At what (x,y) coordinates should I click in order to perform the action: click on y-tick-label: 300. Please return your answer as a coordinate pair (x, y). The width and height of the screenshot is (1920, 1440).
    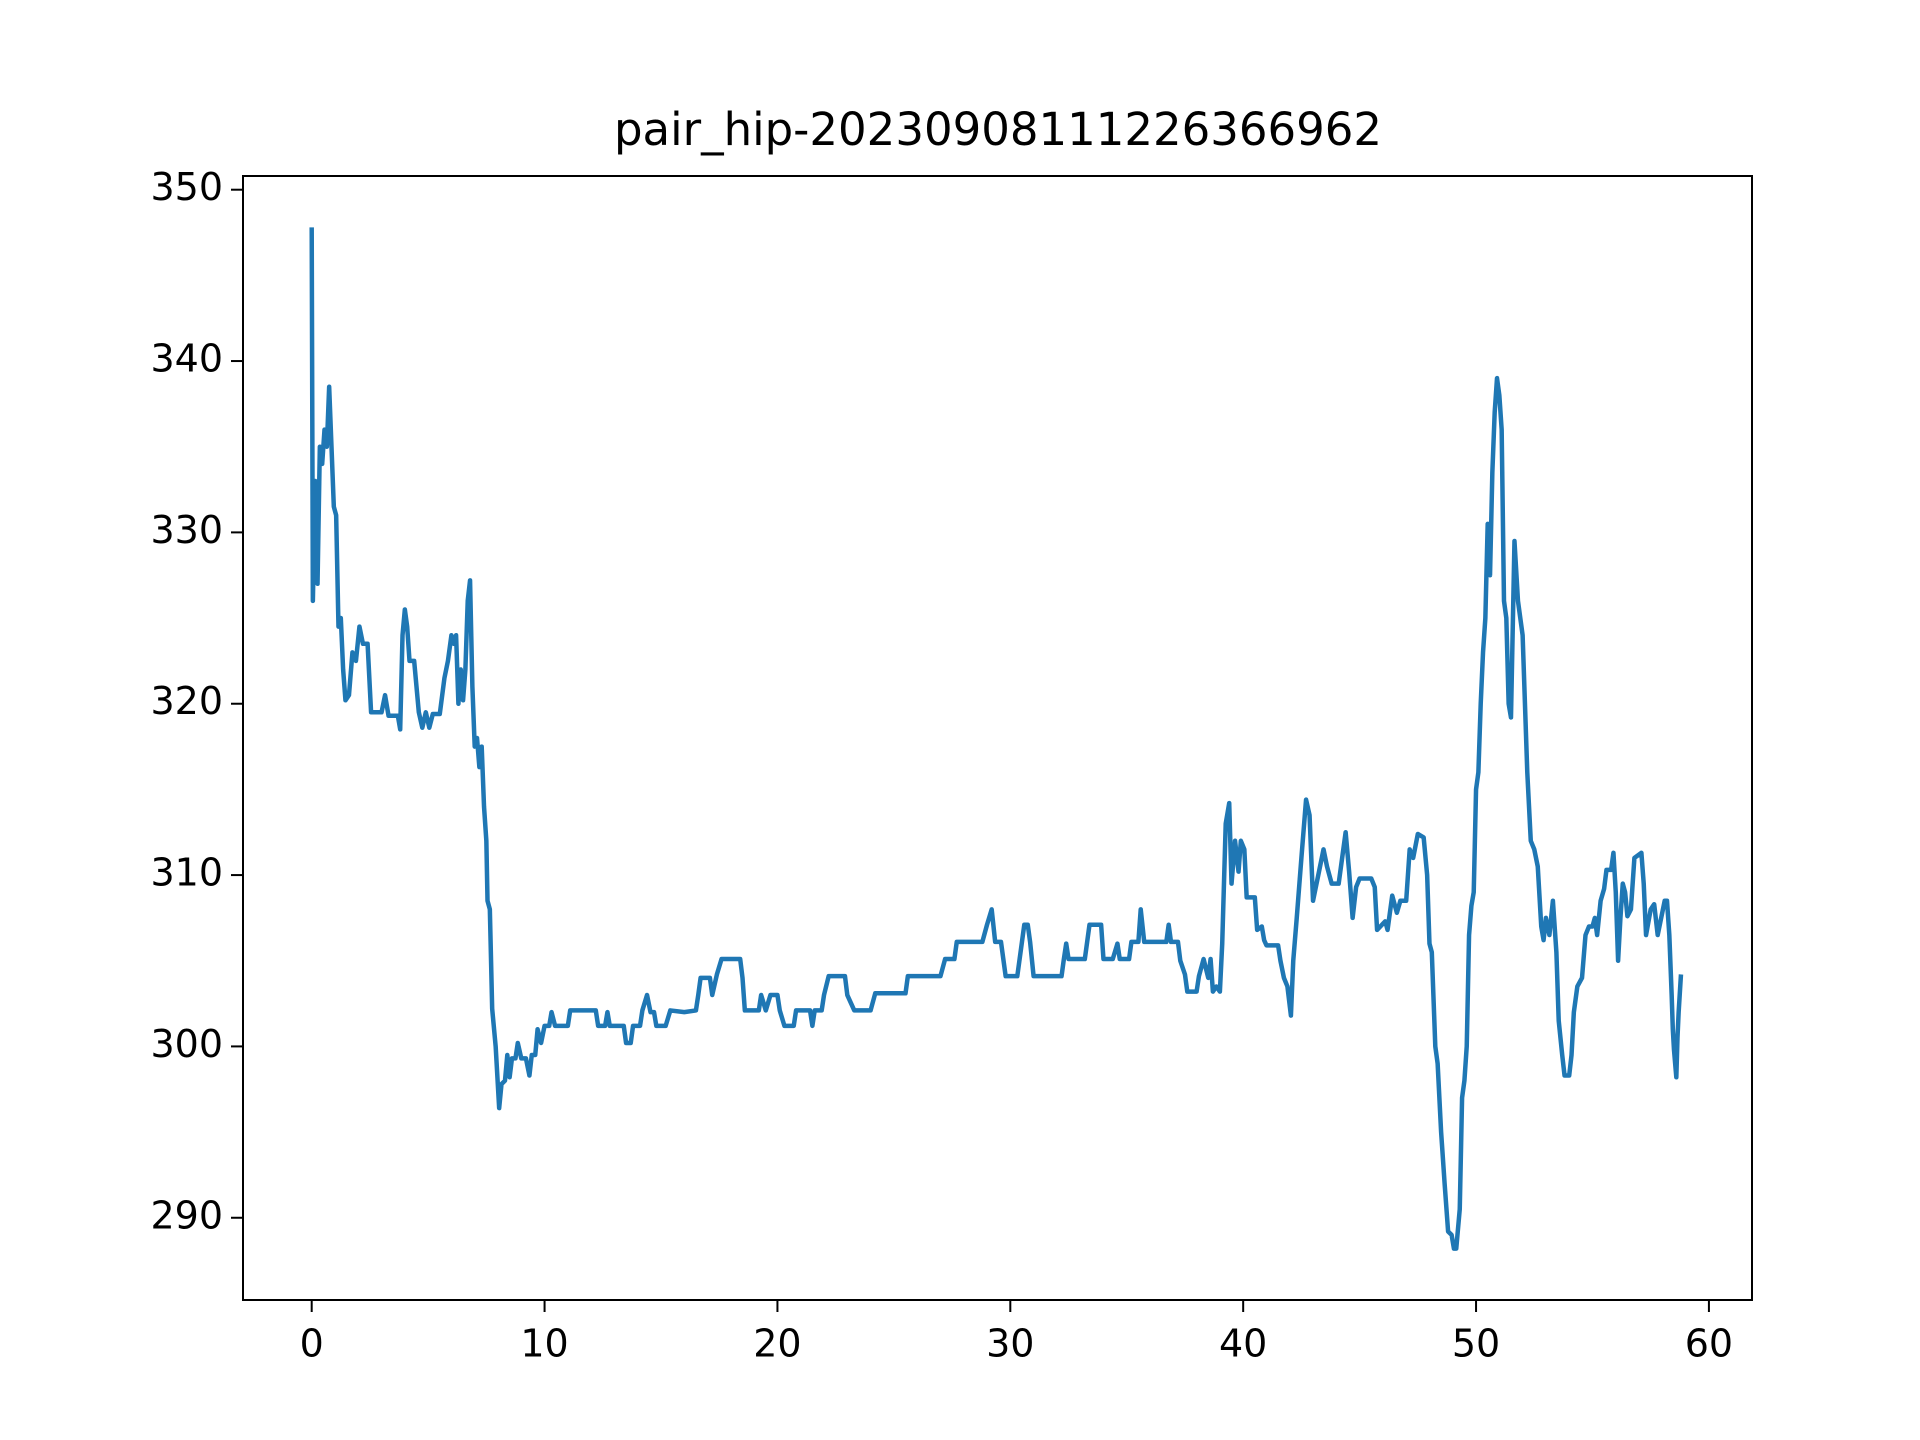
    Looking at the image, I should click on (186, 1044).